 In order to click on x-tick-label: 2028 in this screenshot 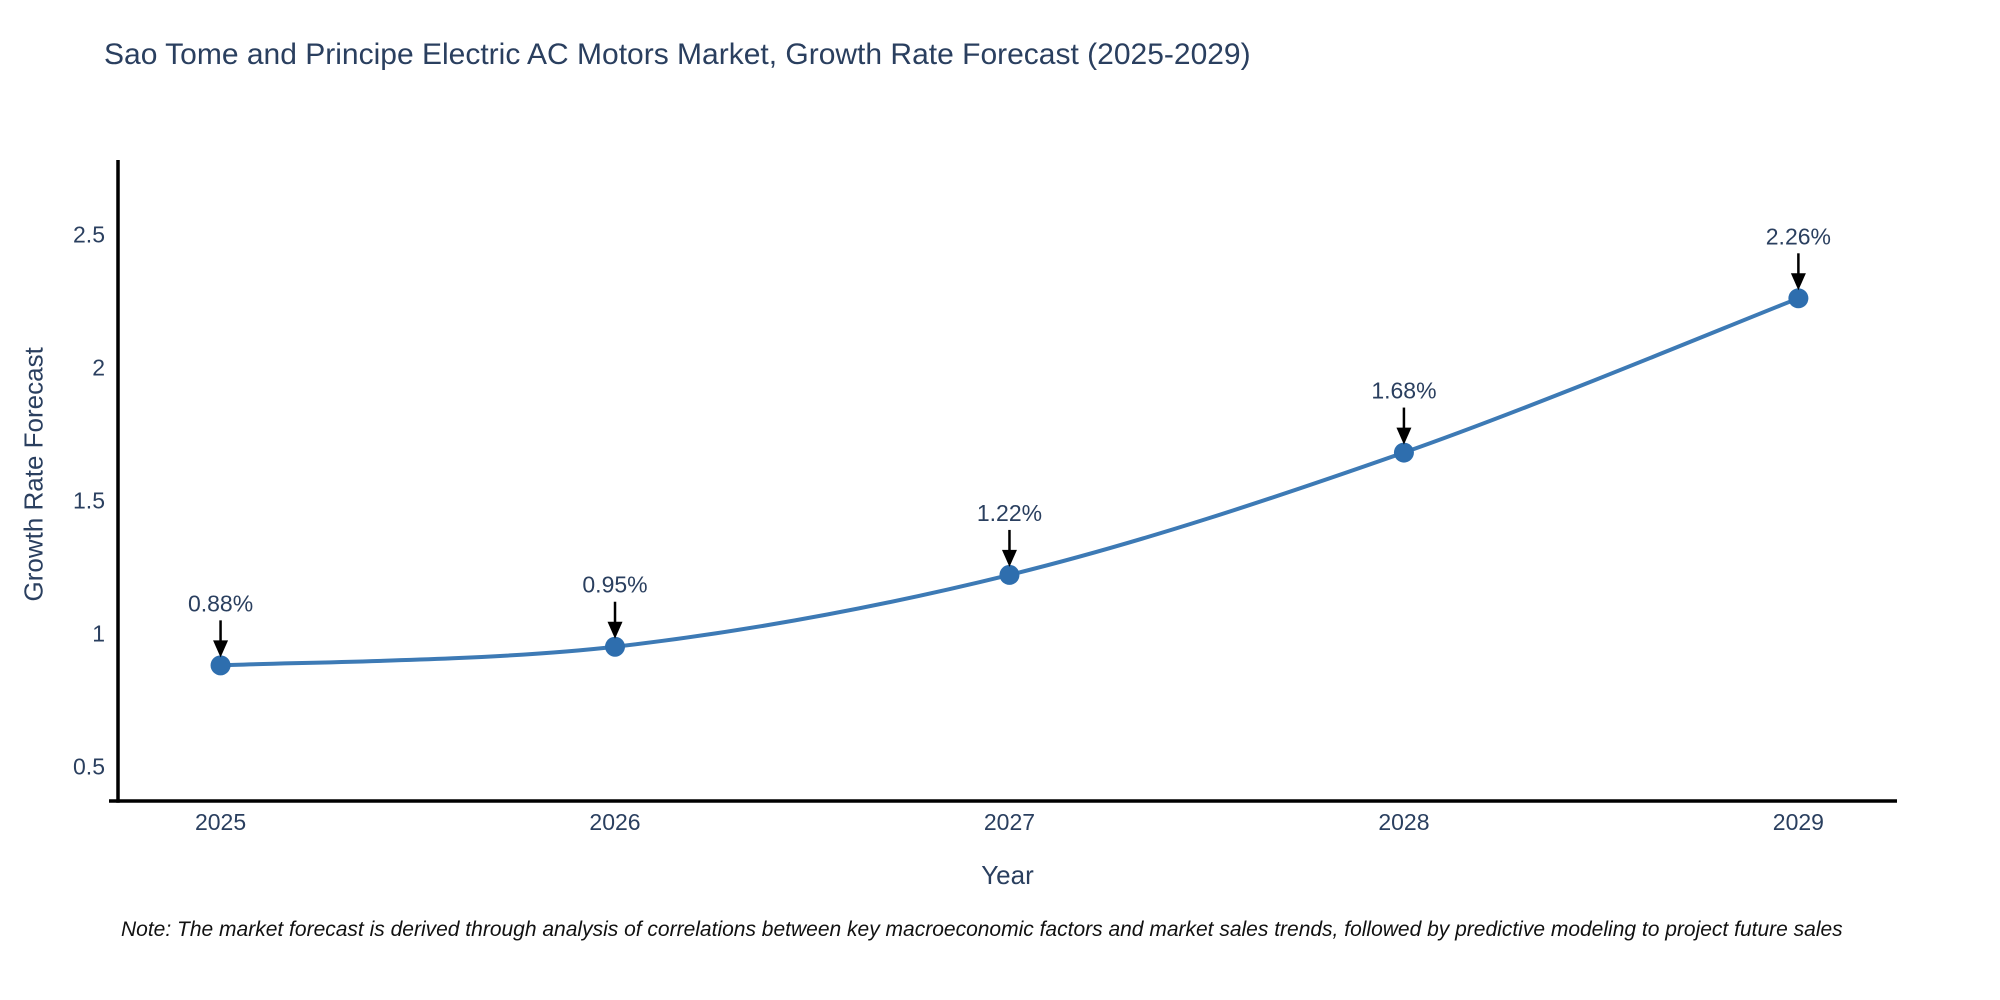, I will do `click(1403, 822)`.